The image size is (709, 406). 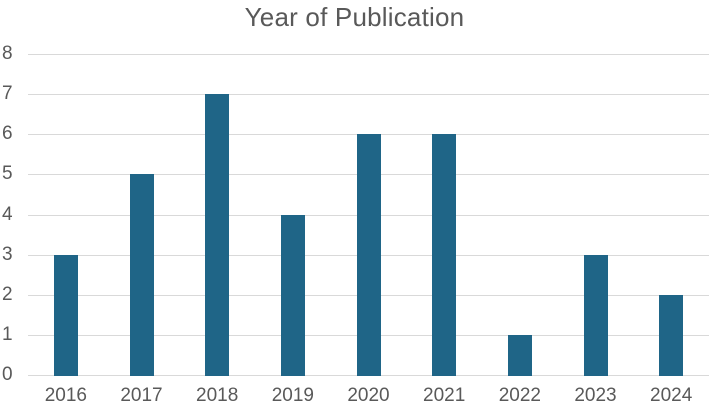 I want to click on x-axis-tick-label: 2017, so click(x=141, y=395).